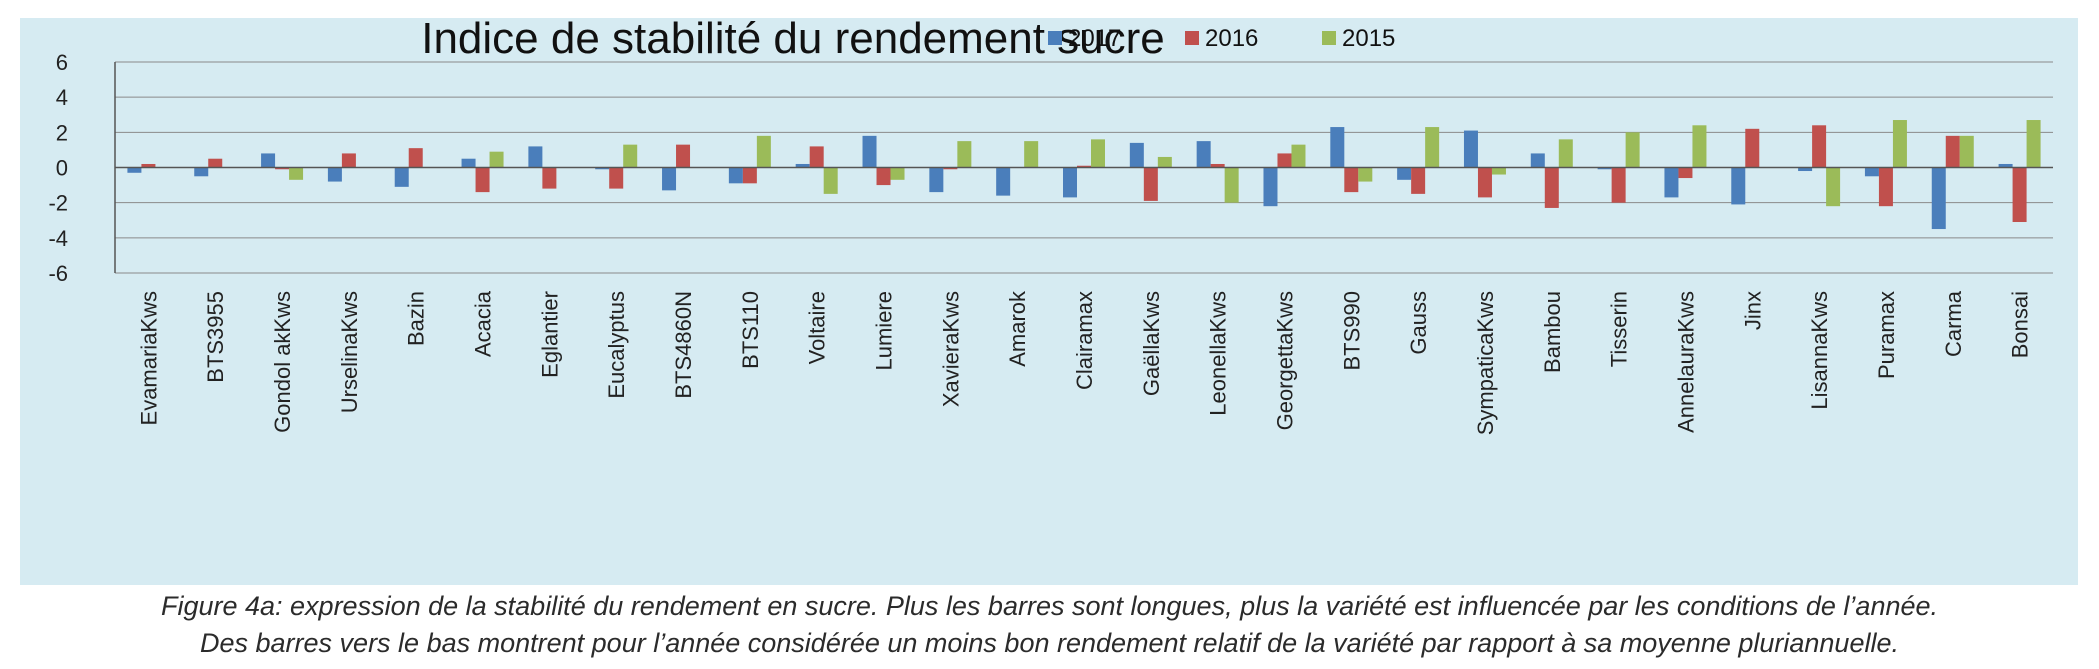  Describe the element at coordinates (1017, 328) in the screenshot. I see `x-tick-label: Amarok` at that location.